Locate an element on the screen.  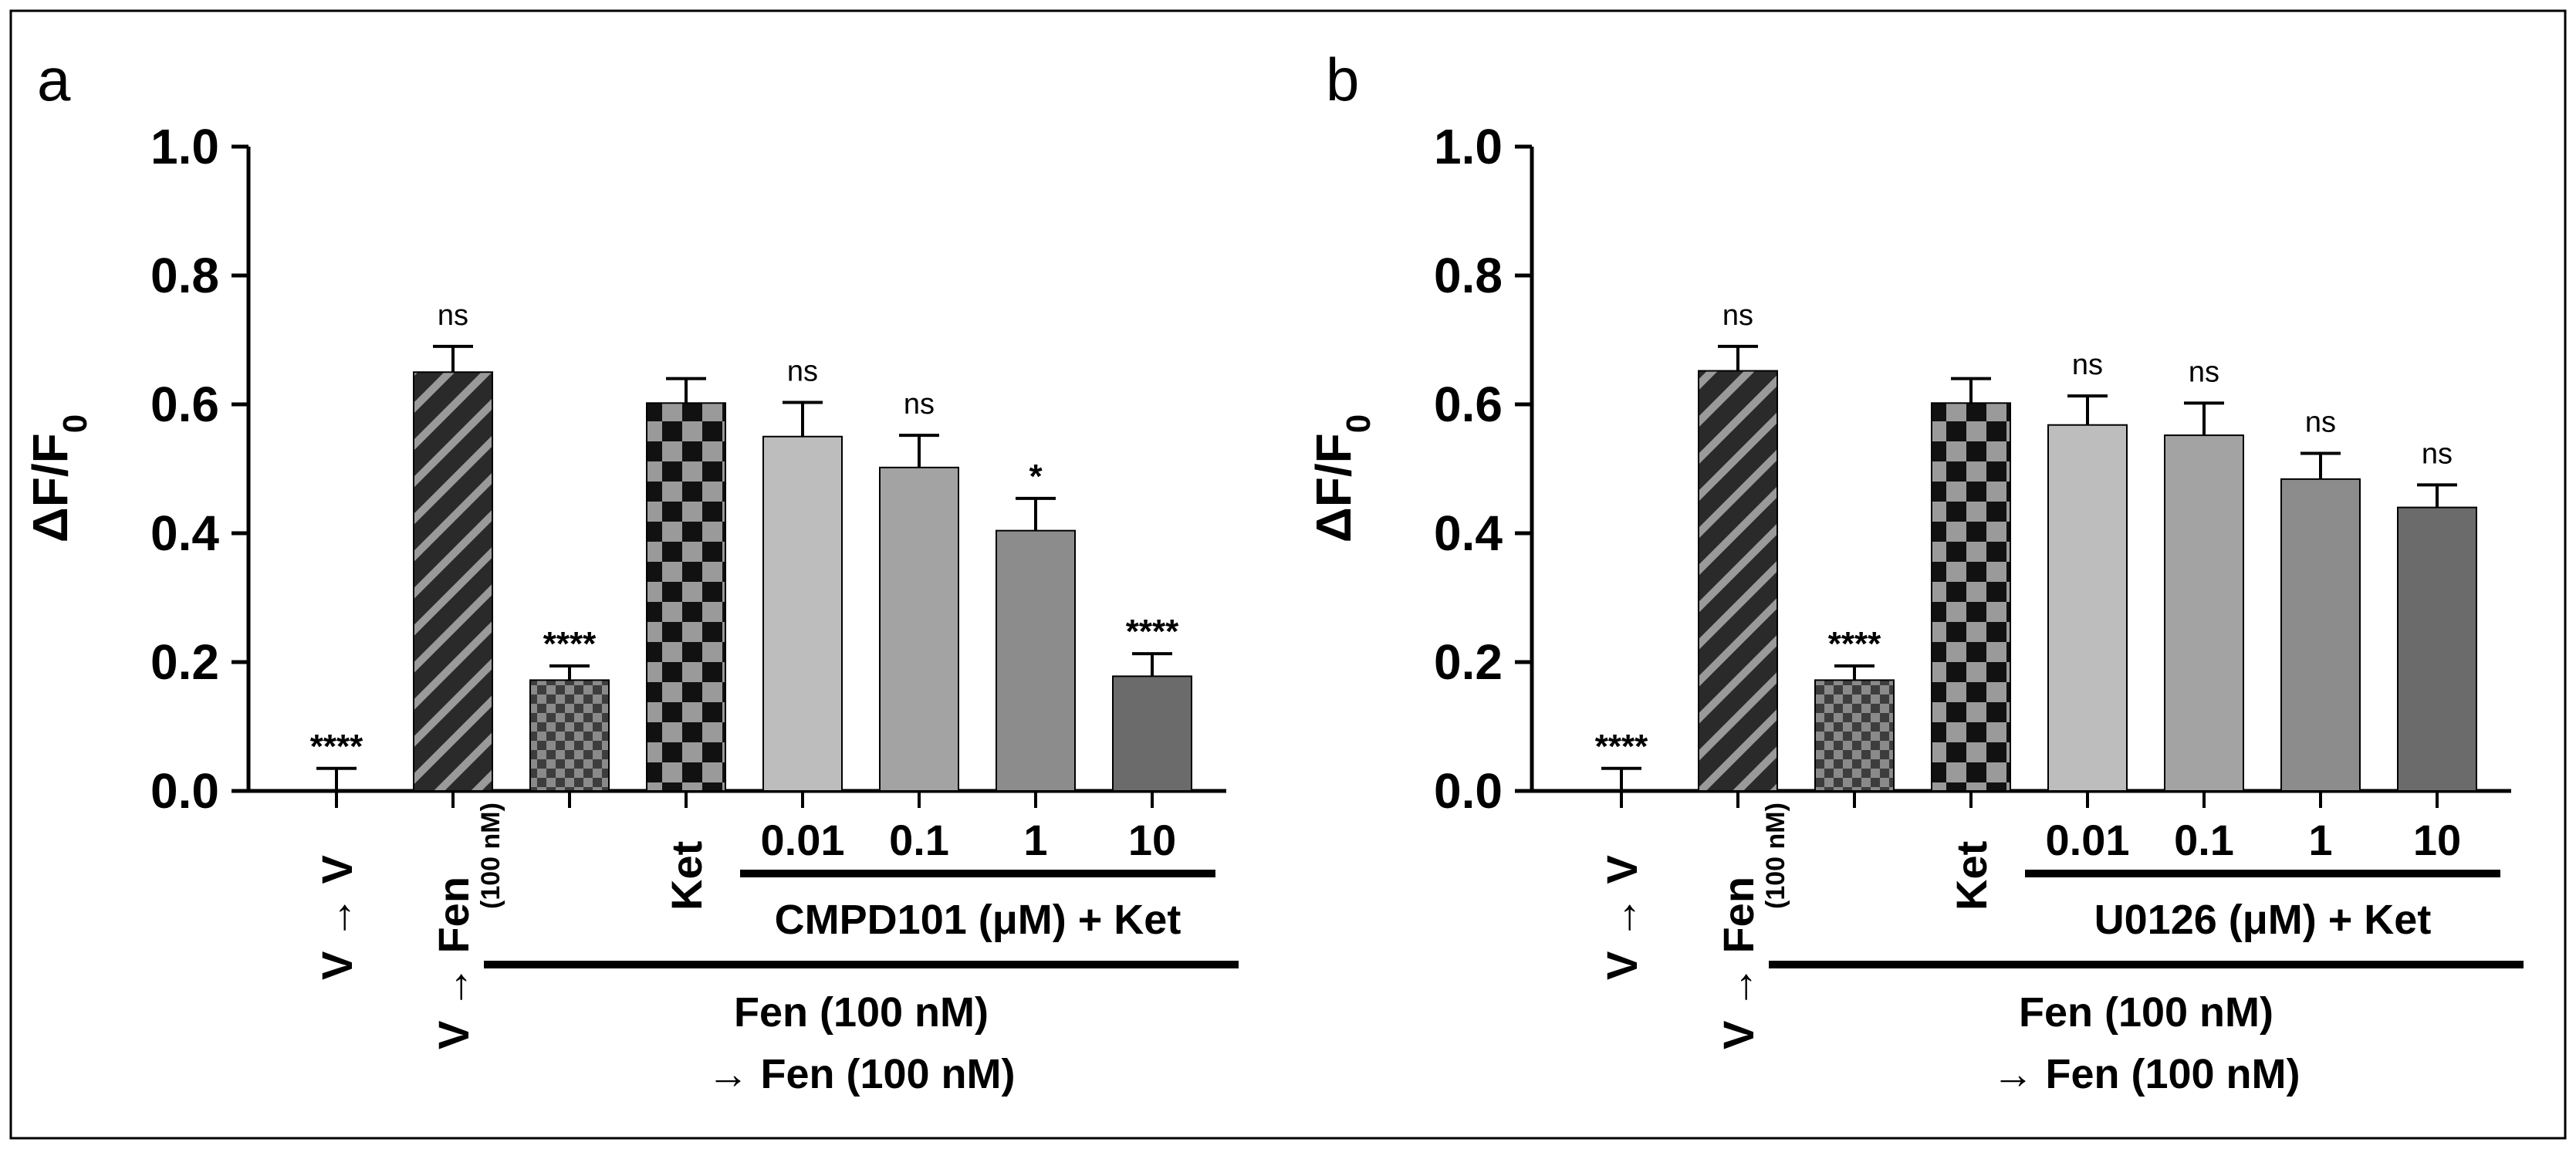
x-label-u10: 10 is located at coordinates (2437, 840).